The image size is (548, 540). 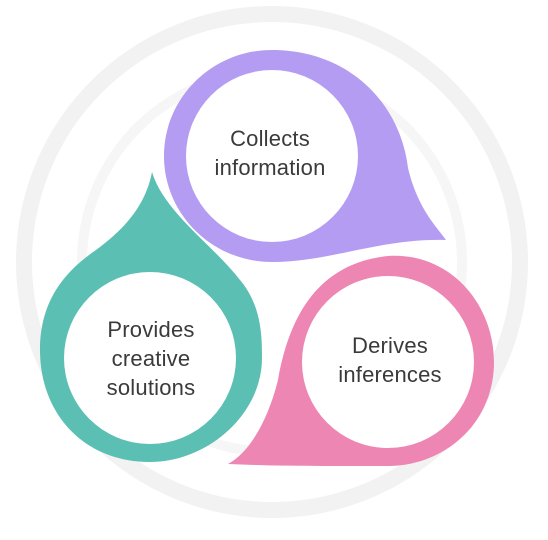 I want to click on provides-creative-solutions-label: Provides creative solutions, so click(x=151, y=358).